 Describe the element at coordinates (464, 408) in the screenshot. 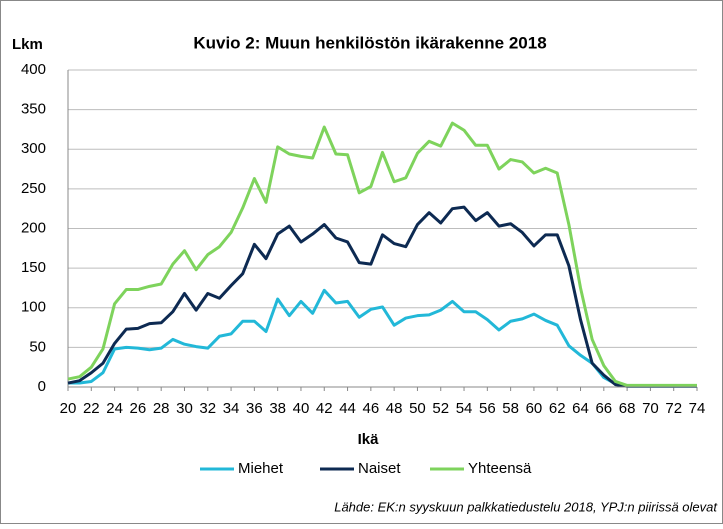

I see `x-tick-label: 54` at that location.